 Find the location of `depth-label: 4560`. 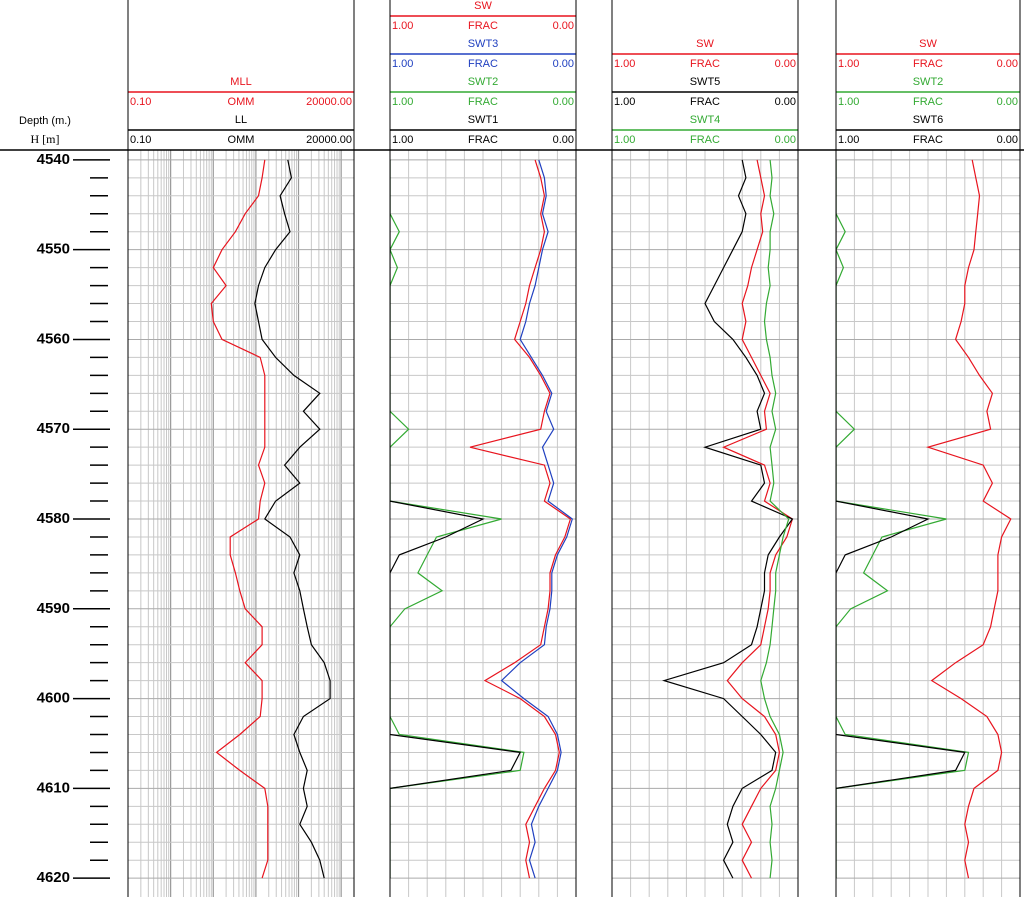

depth-label: 4560 is located at coordinates (53, 338).